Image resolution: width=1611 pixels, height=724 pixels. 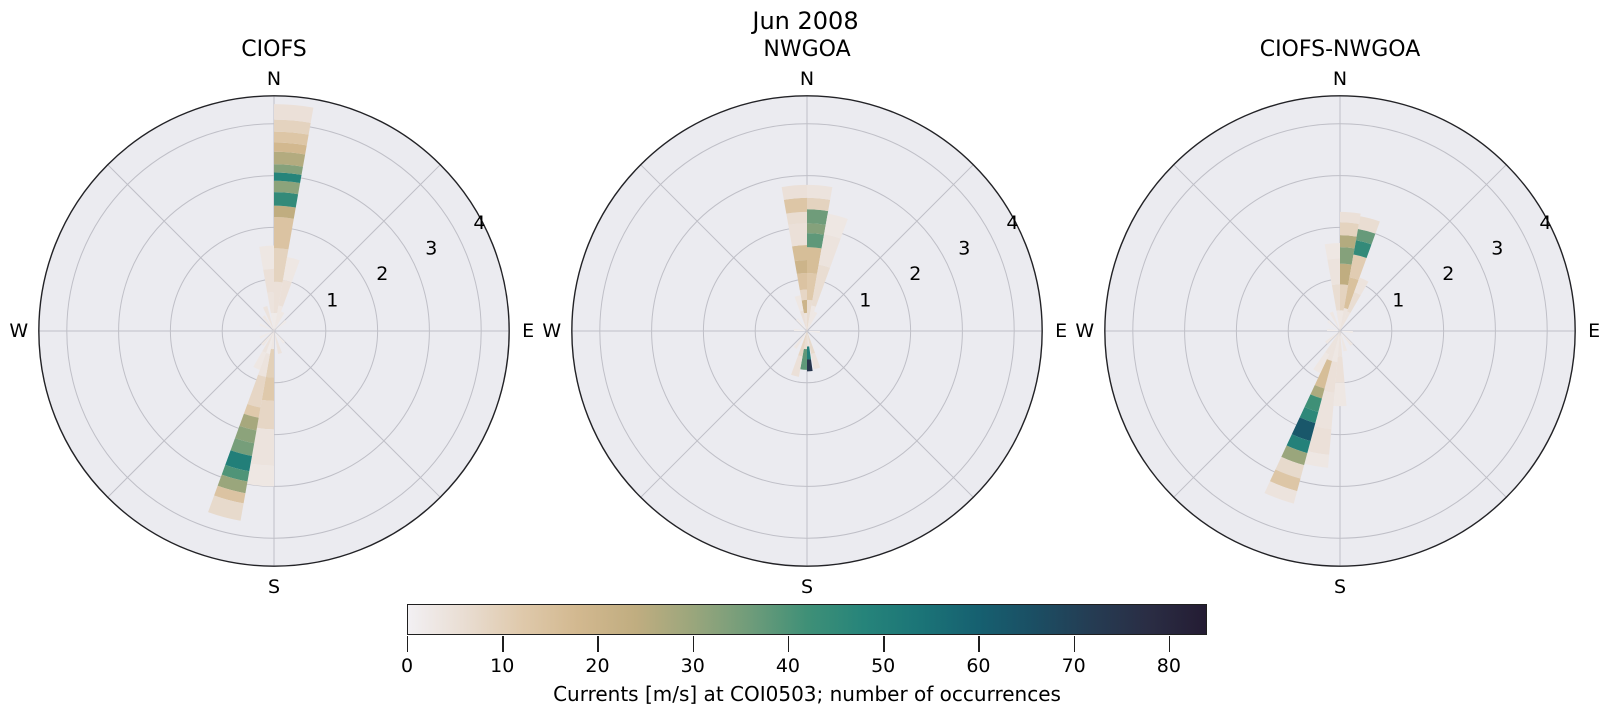 What do you see at coordinates (407, 666) in the screenshot?
I see `colorbar-tick-label: 0` at bounding box center [407, 666].